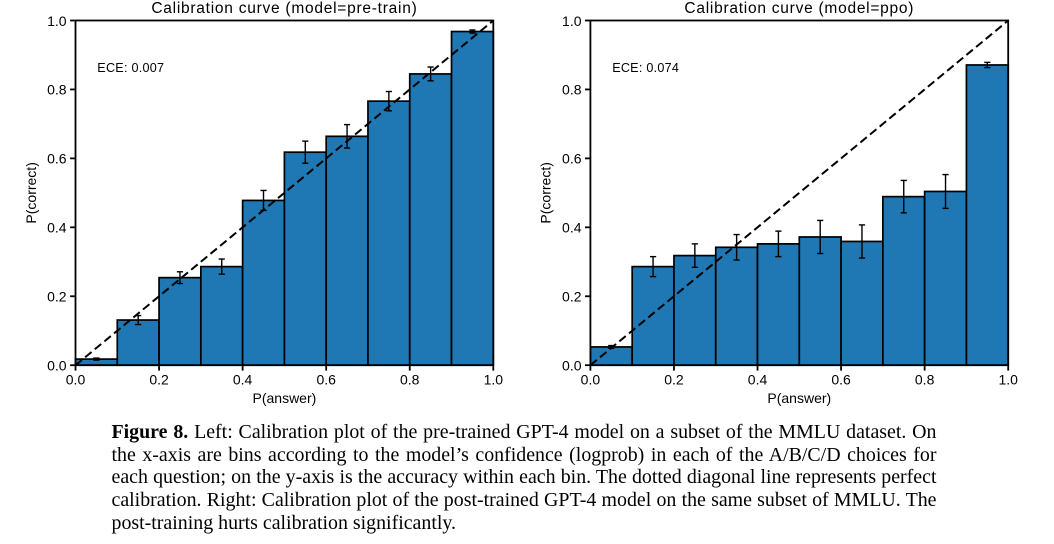  What do you see at coordinates (284, 8) in the screenshot?
I see `svg-text:Calibration curve (model=pre-t: Calibration curve (model=pre-train)` at bounding box center [284, 8].